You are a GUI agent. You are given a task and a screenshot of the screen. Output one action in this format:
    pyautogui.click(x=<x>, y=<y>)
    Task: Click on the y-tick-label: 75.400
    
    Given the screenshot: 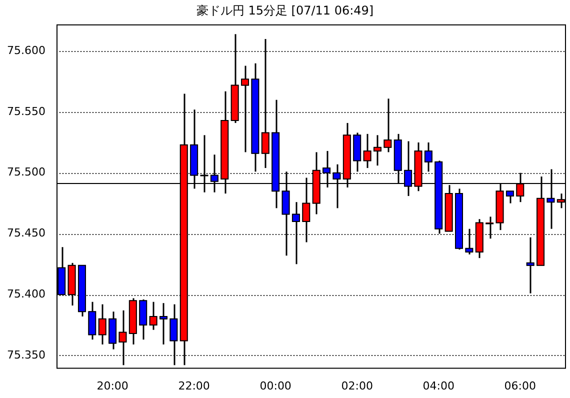 What is the action you would take?
    pyautogui.click(x=26, y=293)
    